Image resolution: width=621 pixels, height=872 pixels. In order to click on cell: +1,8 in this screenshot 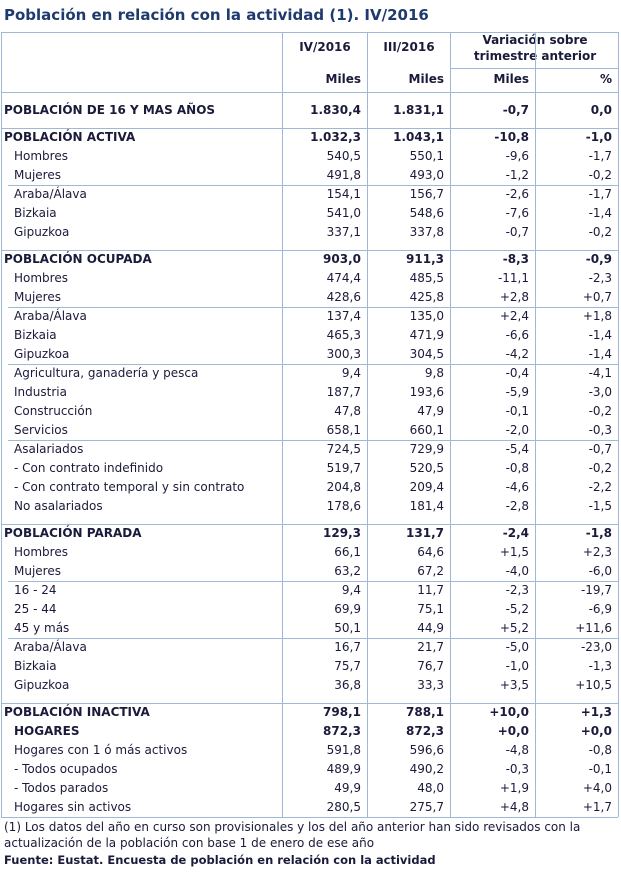, I will do `click(597, 316)`.